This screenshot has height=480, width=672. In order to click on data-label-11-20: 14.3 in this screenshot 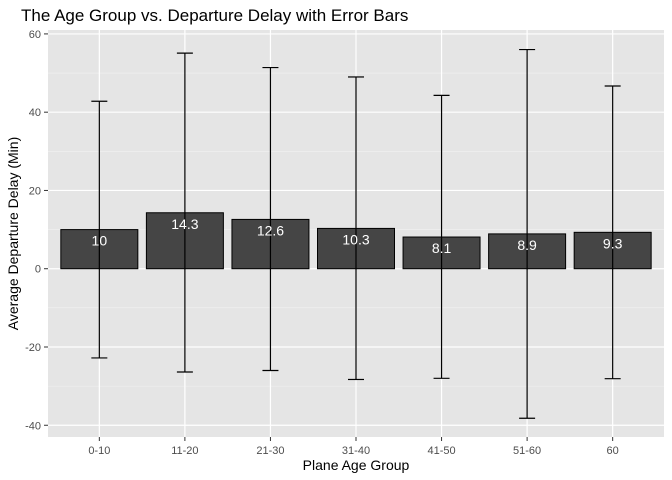, I will do `click(184, 224)`.